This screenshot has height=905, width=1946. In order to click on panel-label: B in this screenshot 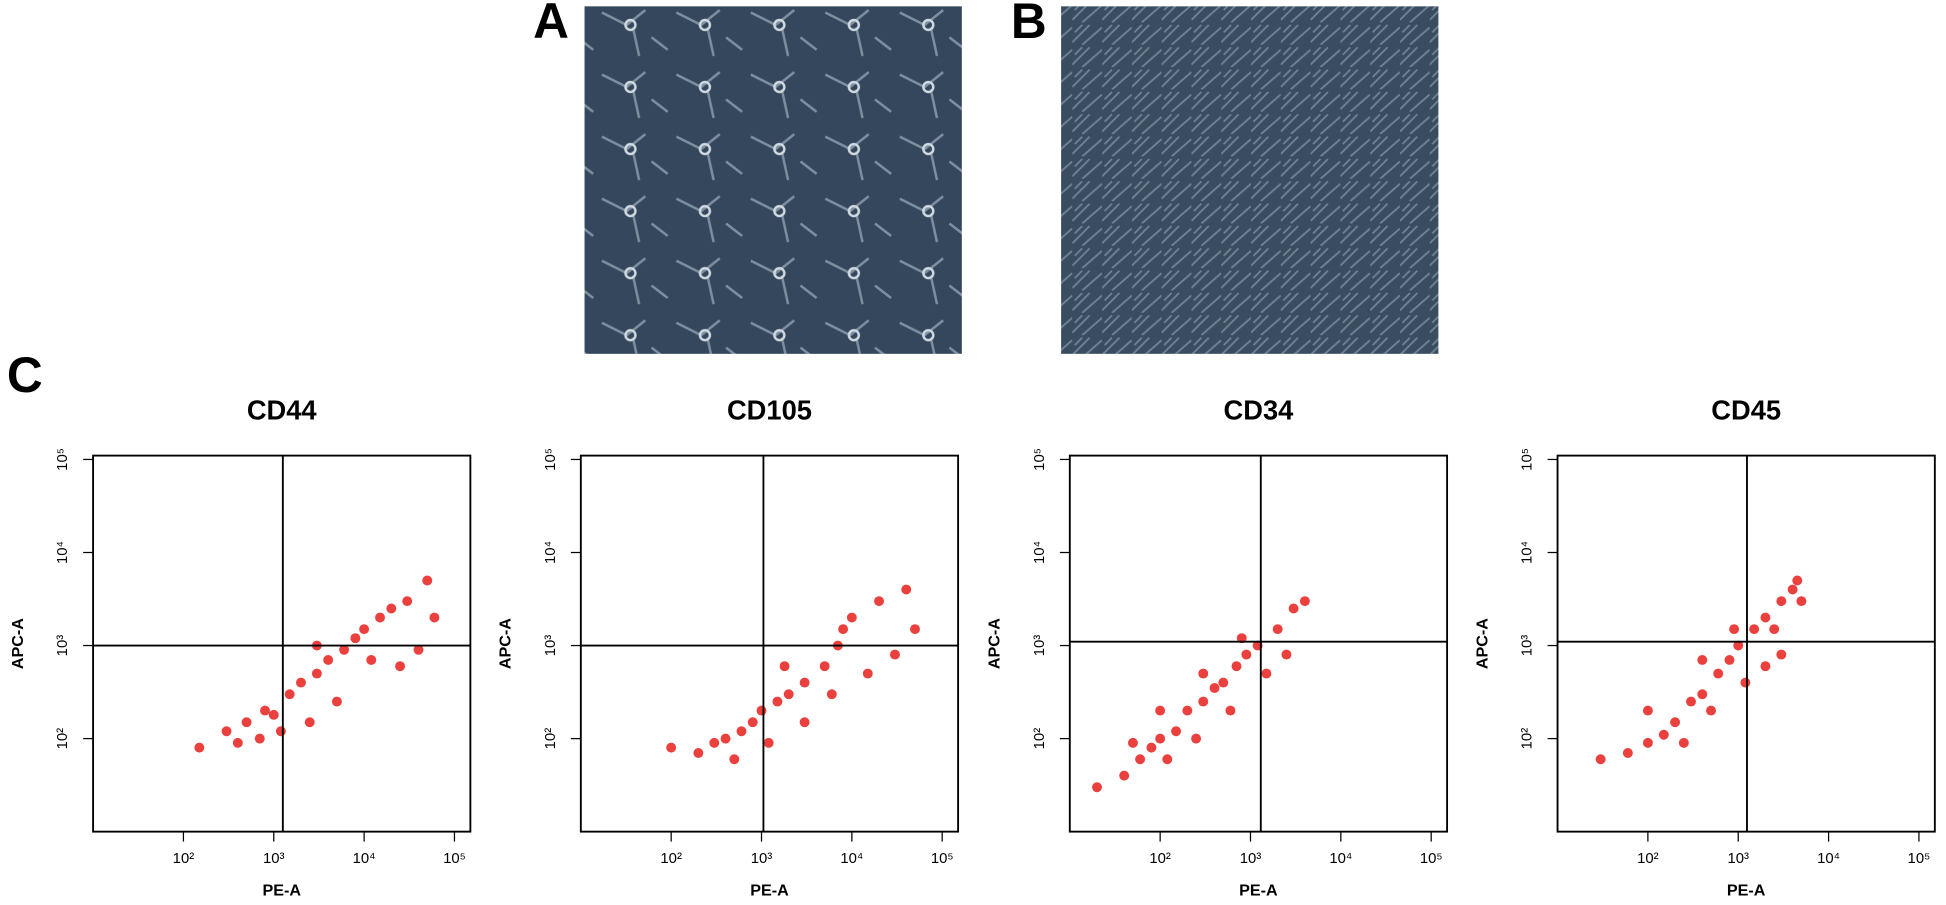, I will do `click(1029, 24)`.